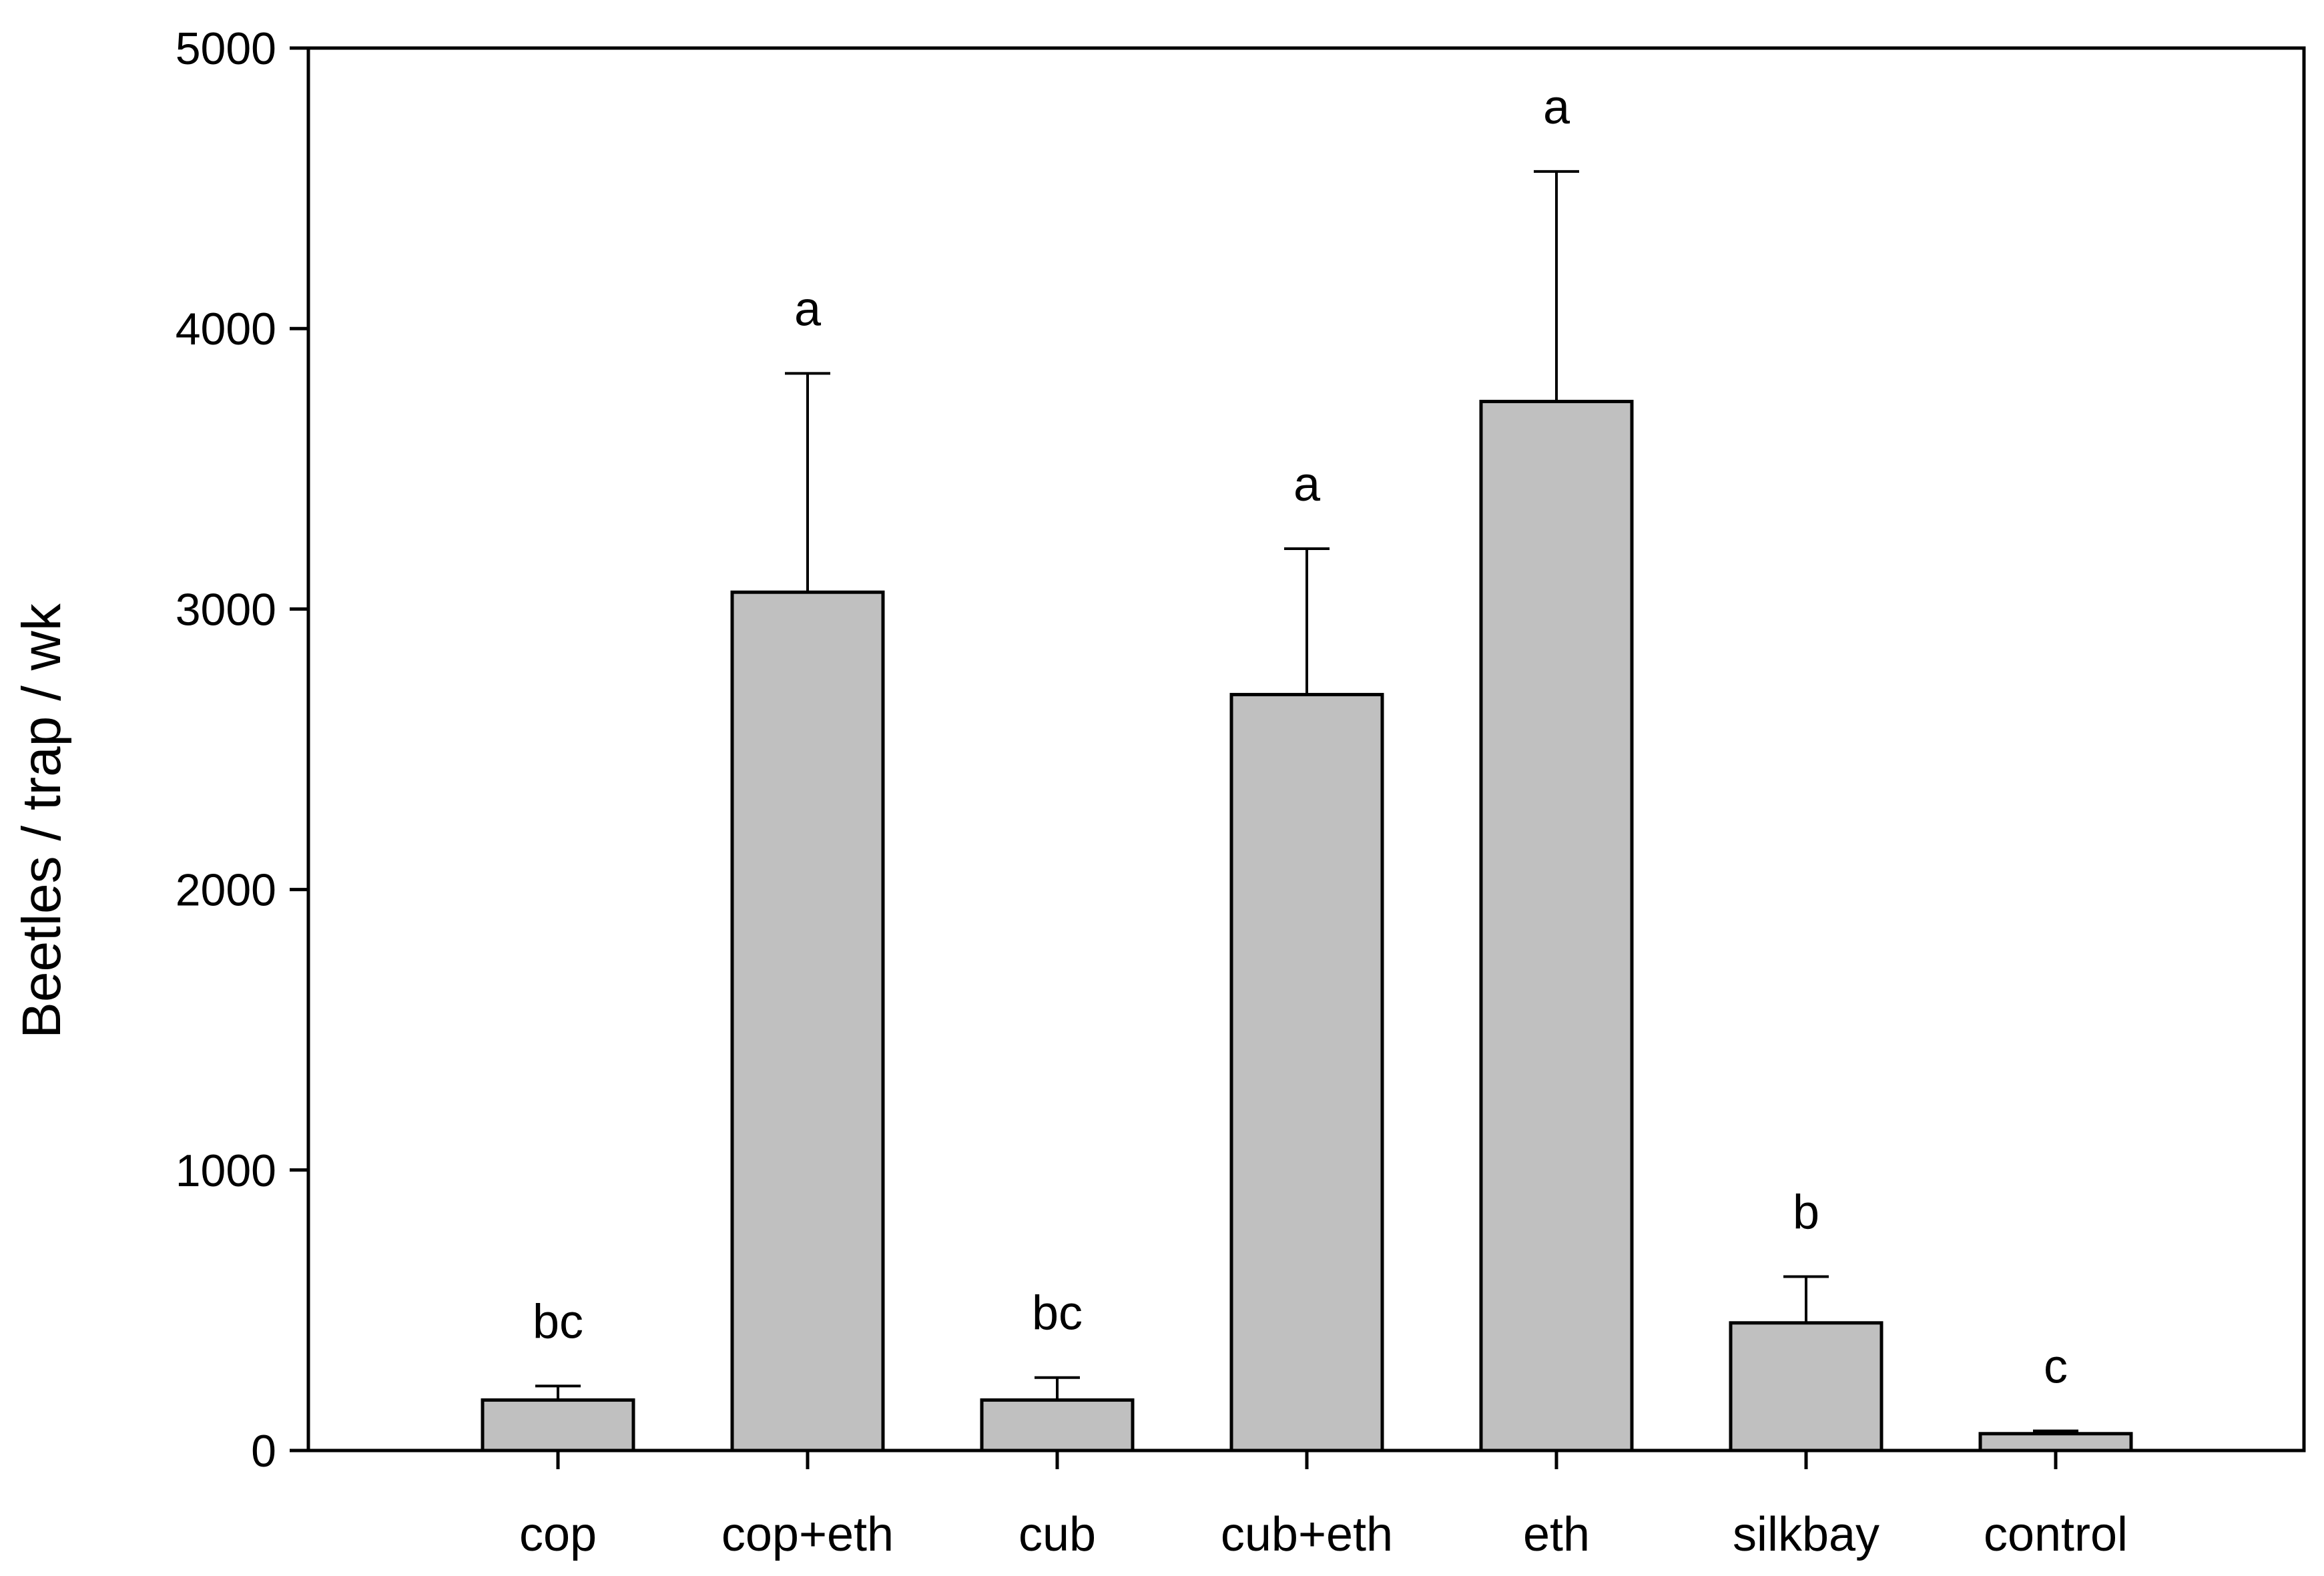 This screenshot has height=1576, width=2324. Describe the element at coordinates (226, 1170) in the screenshot. I see `y-tick-label: 1000` at that location.